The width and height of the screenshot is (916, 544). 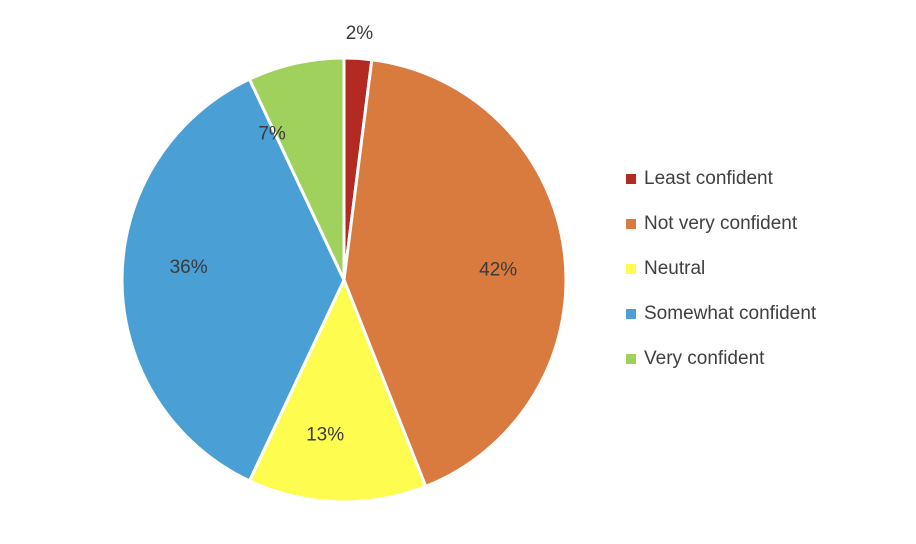 I want to click on pie-slice-neutral, so click(x=337, y=391).